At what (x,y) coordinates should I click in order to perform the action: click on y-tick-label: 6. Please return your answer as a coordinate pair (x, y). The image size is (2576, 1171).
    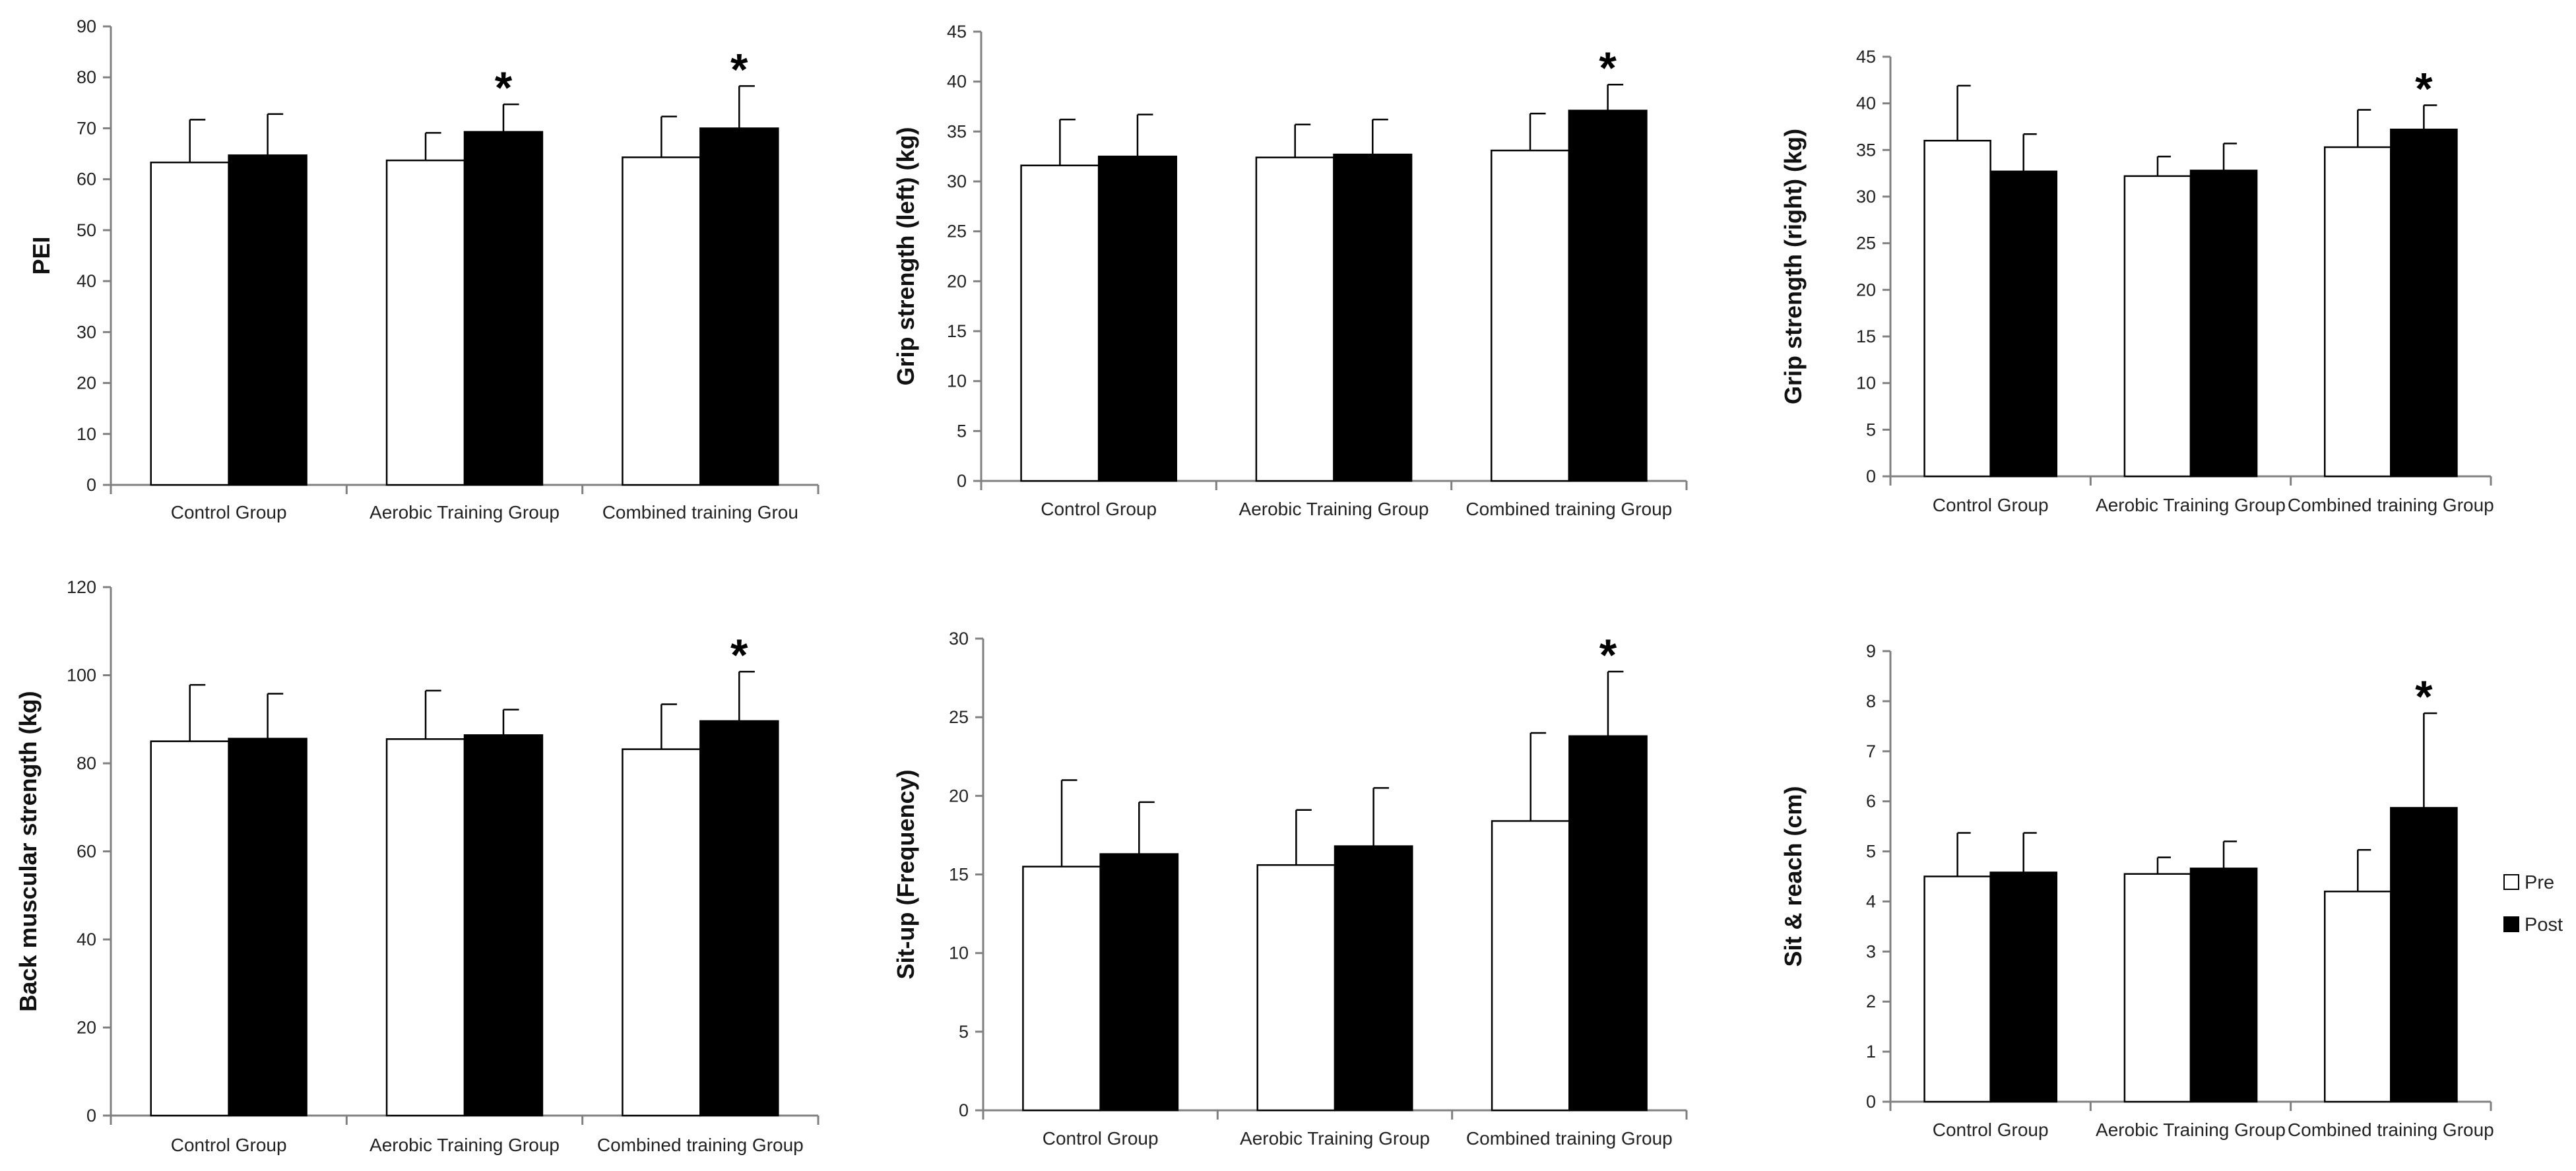
    Looking at the image, I should click on (1871, 801).